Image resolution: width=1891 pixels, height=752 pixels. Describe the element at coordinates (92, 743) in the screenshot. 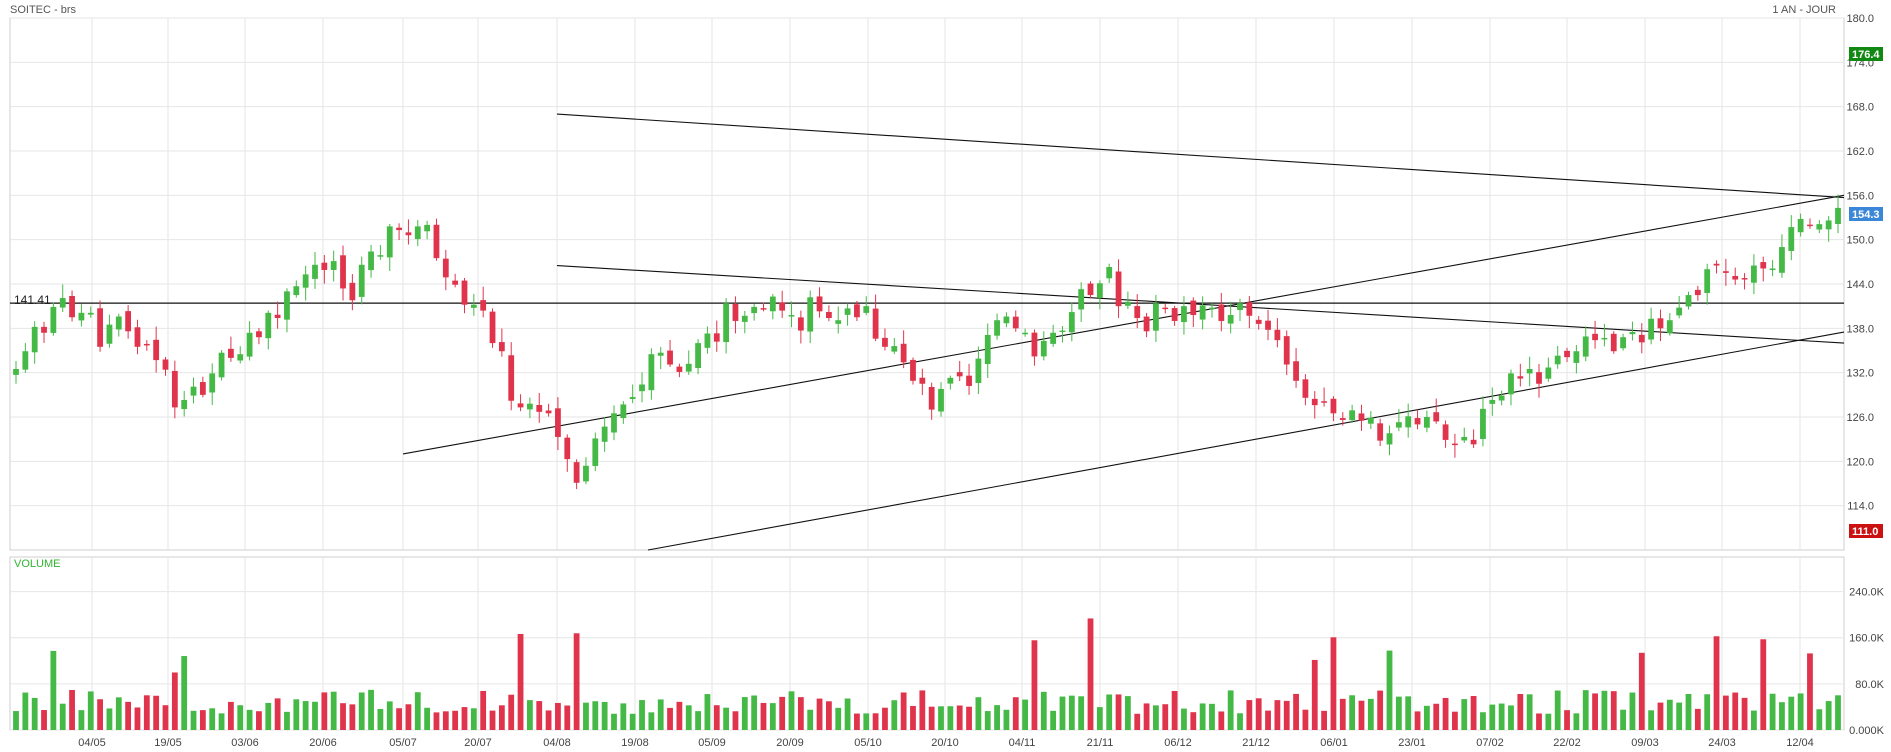

I see `date-tick-label: 04/05` at that location.